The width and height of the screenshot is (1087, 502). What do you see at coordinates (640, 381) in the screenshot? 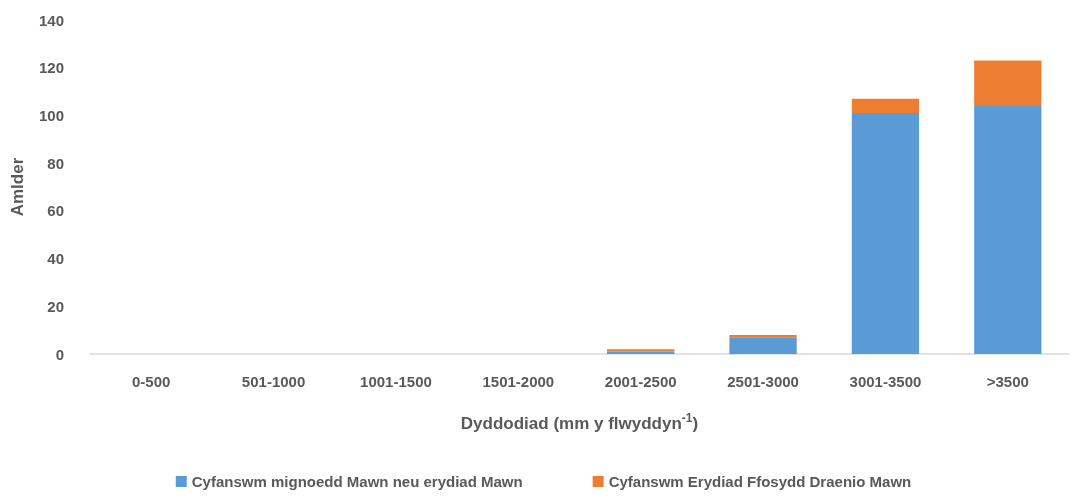
I see `x-tick-label: 2001-2500` at bounding box center [640, 381].